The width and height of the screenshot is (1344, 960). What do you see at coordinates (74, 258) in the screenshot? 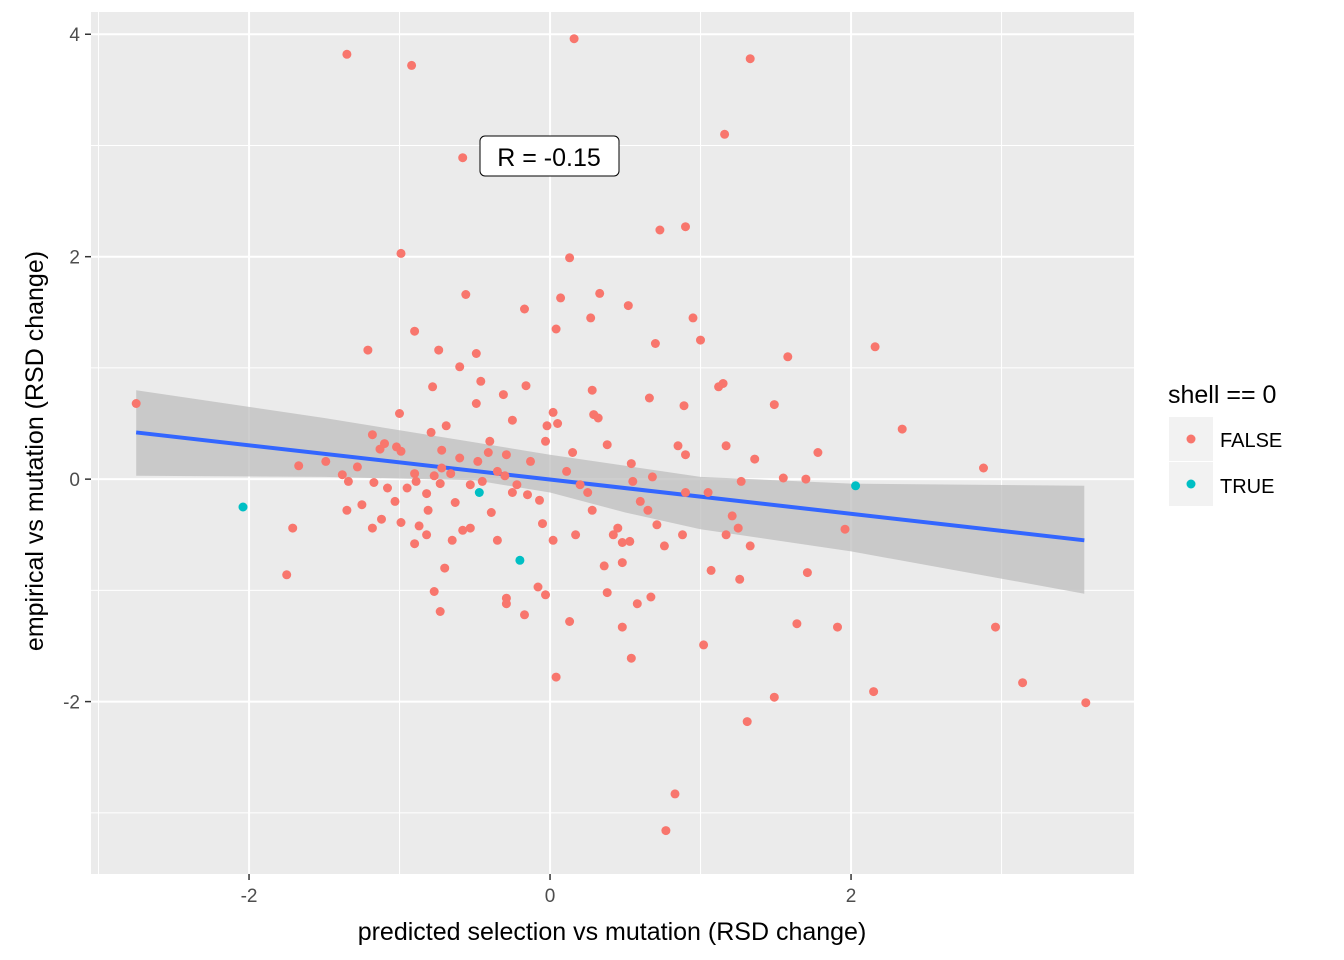
I see `y-tick-label: 2` at bounding box center [74, 258].